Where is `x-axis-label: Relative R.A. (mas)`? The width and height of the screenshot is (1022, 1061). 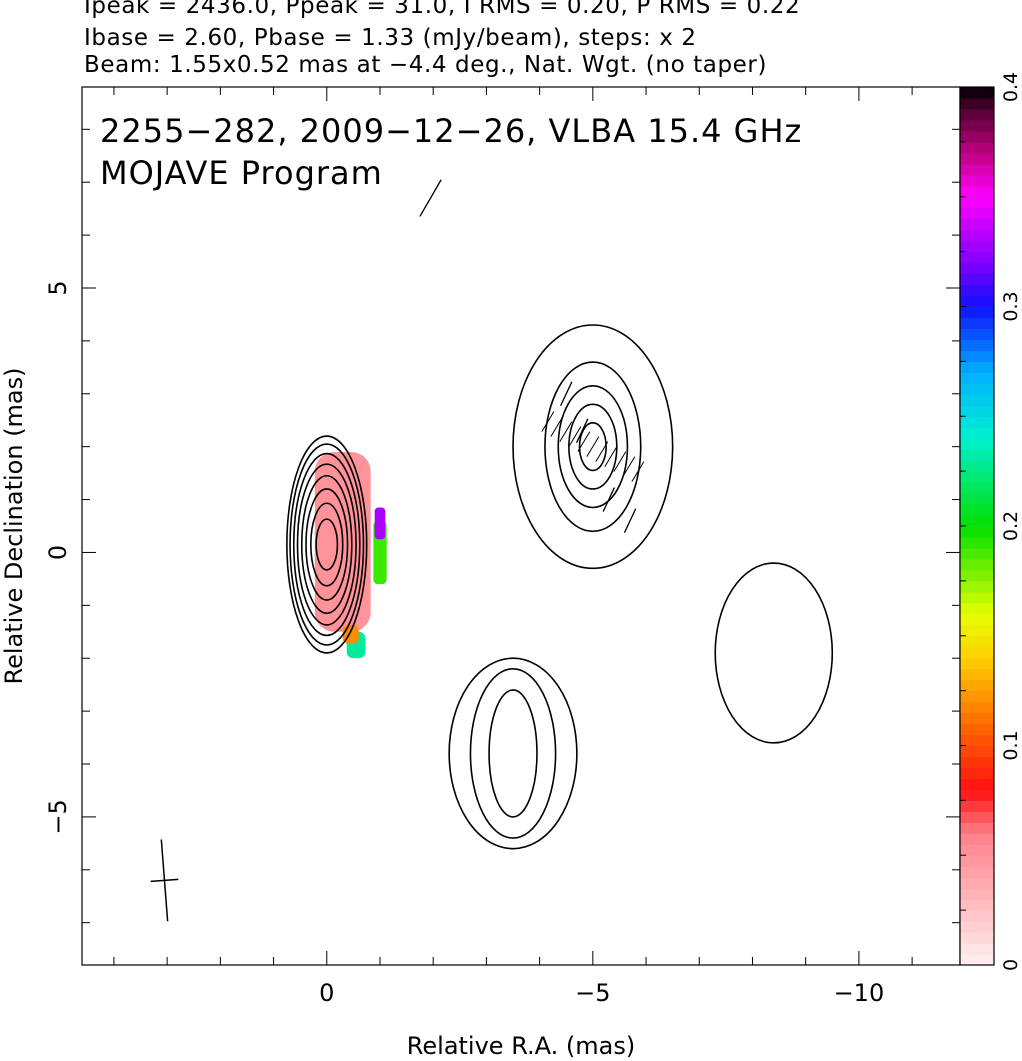 x-axis-label: Relative R.A. (mas) is located at coordinates (521, 1046).